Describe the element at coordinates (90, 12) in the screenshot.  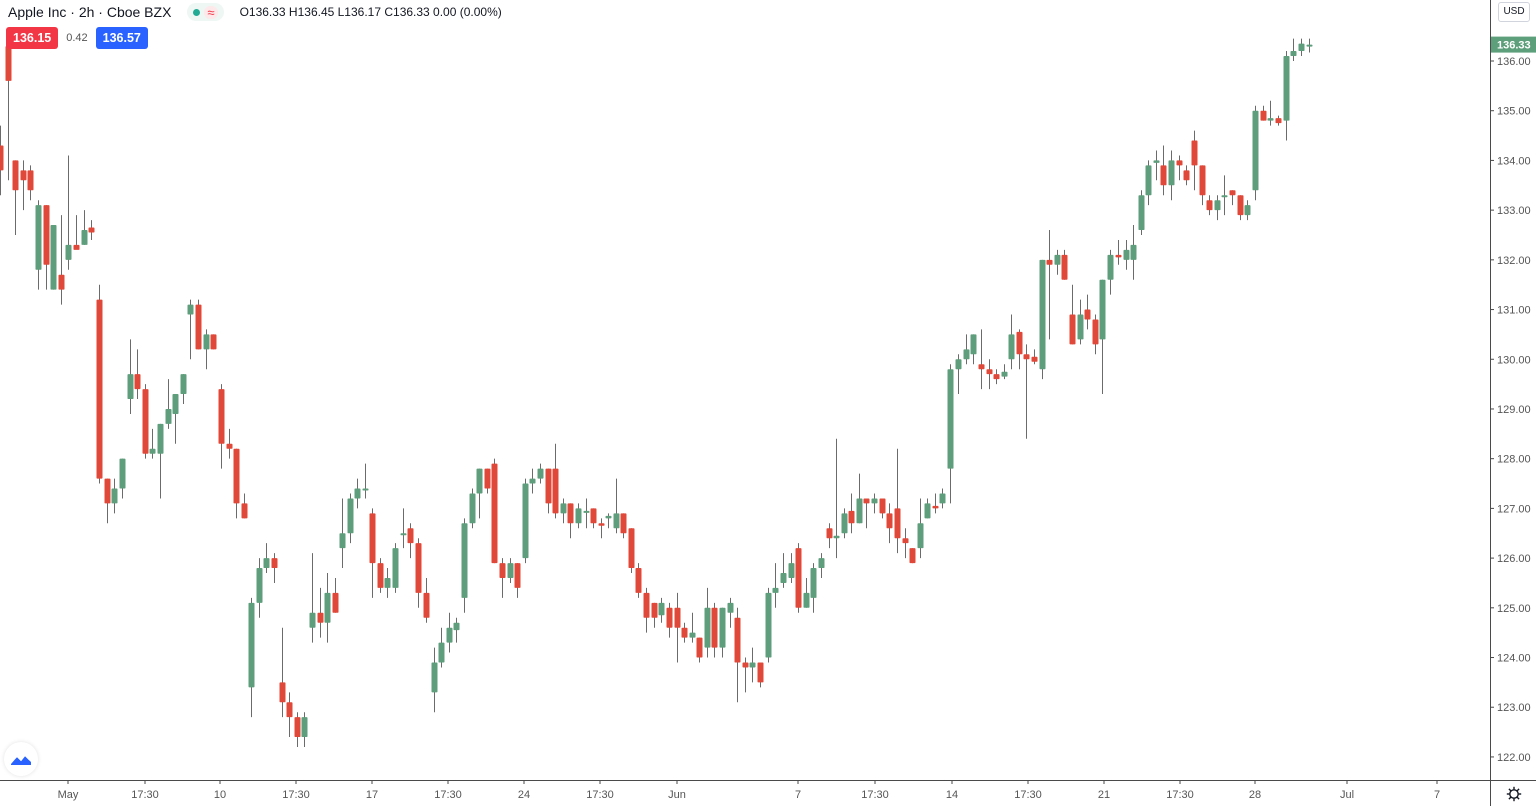
I see `symbol-title: Apple Inc · 2h · Cboe BZX` at that location.